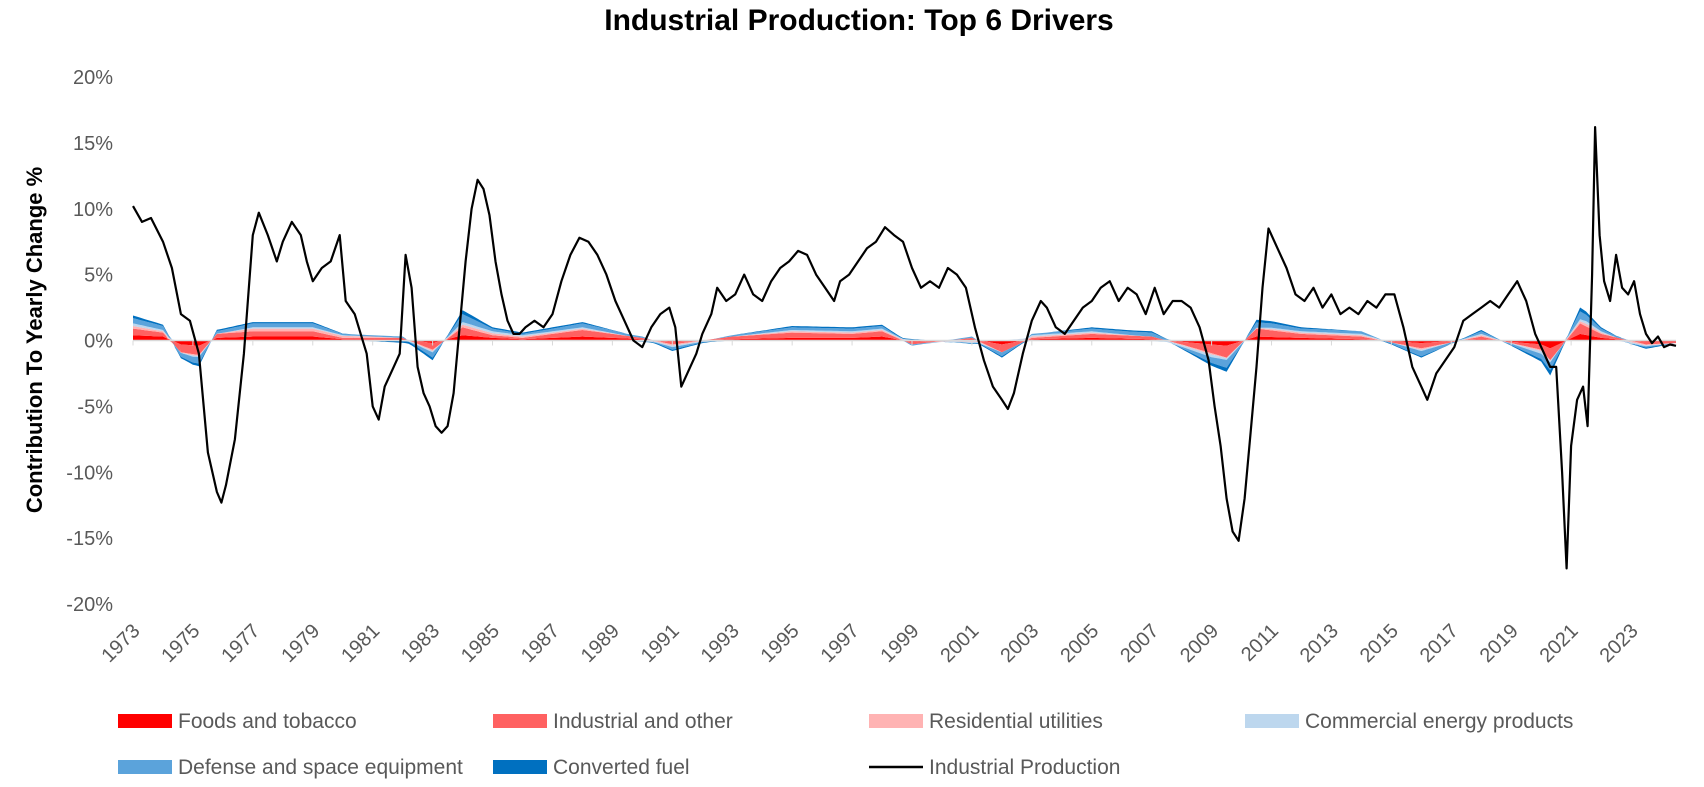 The width and height of the screenshot is (1704, 787). I want to click on legend-label: Converted fuel, so click(621, 767).